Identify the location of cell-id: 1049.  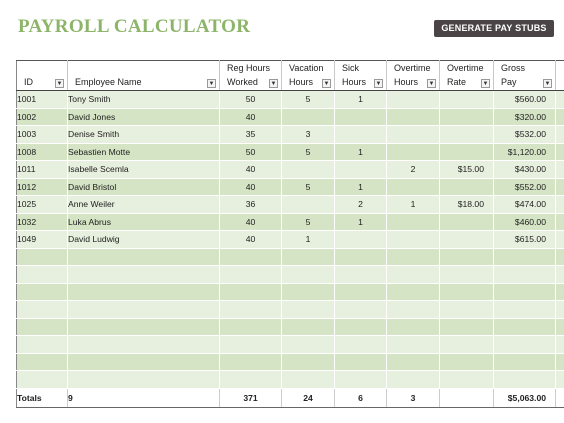
(42, 239).